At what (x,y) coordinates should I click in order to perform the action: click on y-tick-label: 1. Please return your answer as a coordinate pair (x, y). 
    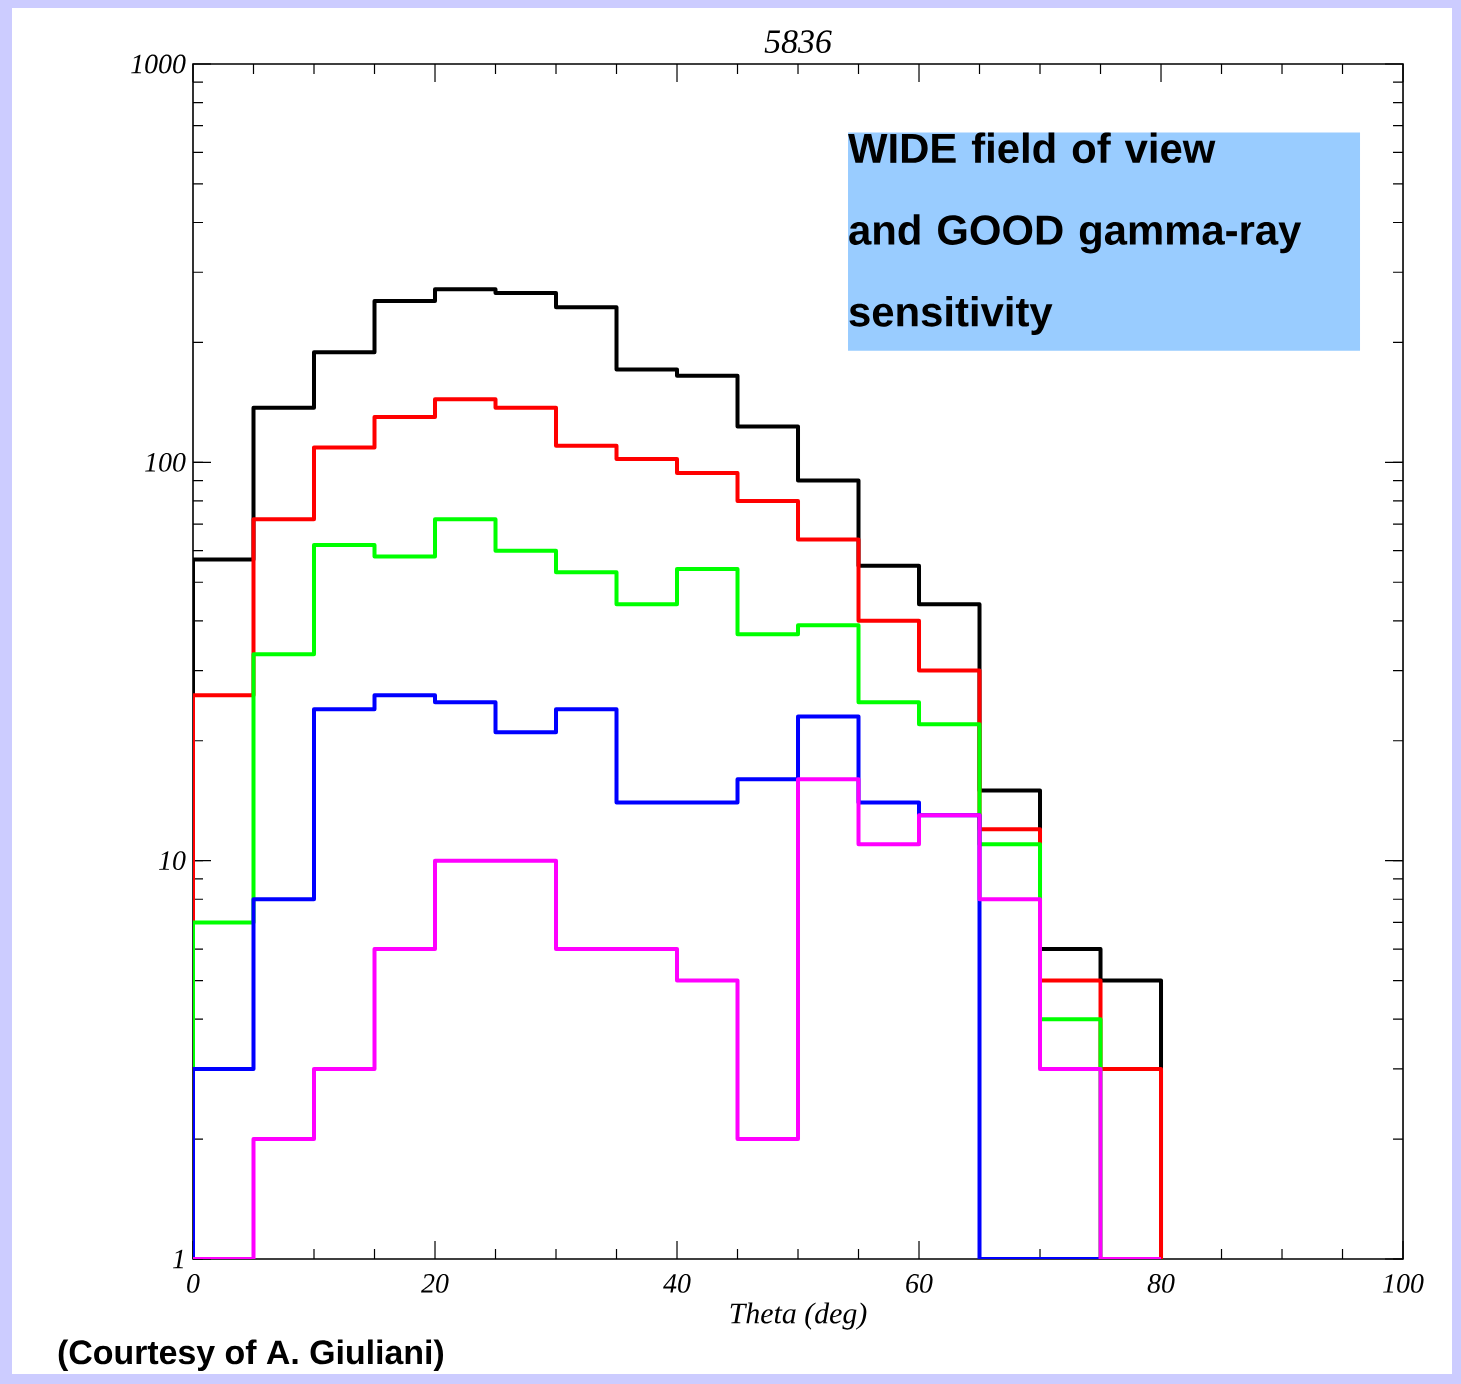
    Looking at the image, I should click on (178, 1259).